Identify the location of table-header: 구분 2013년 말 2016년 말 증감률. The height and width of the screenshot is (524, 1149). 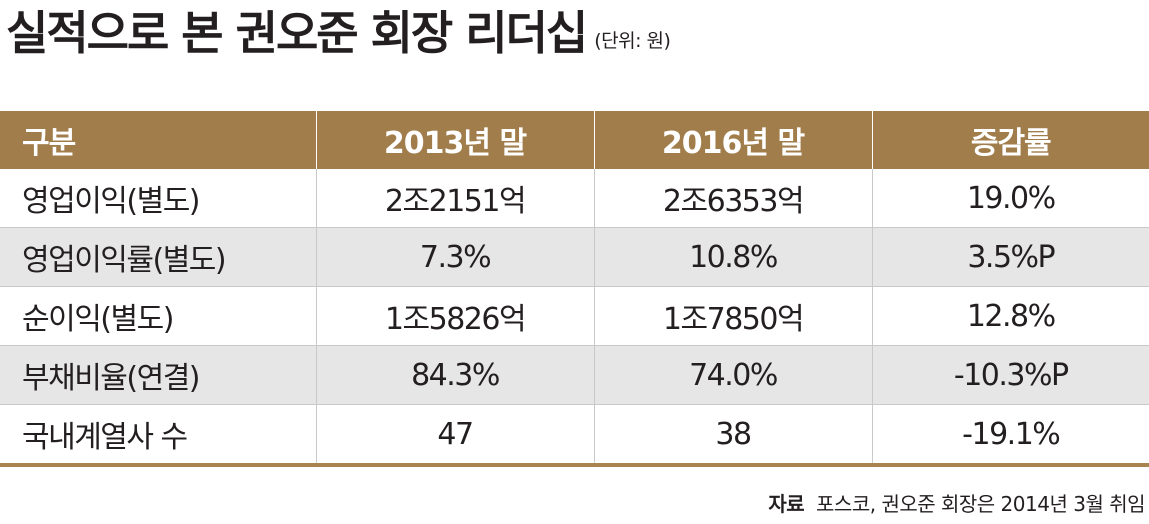
(574, 140).